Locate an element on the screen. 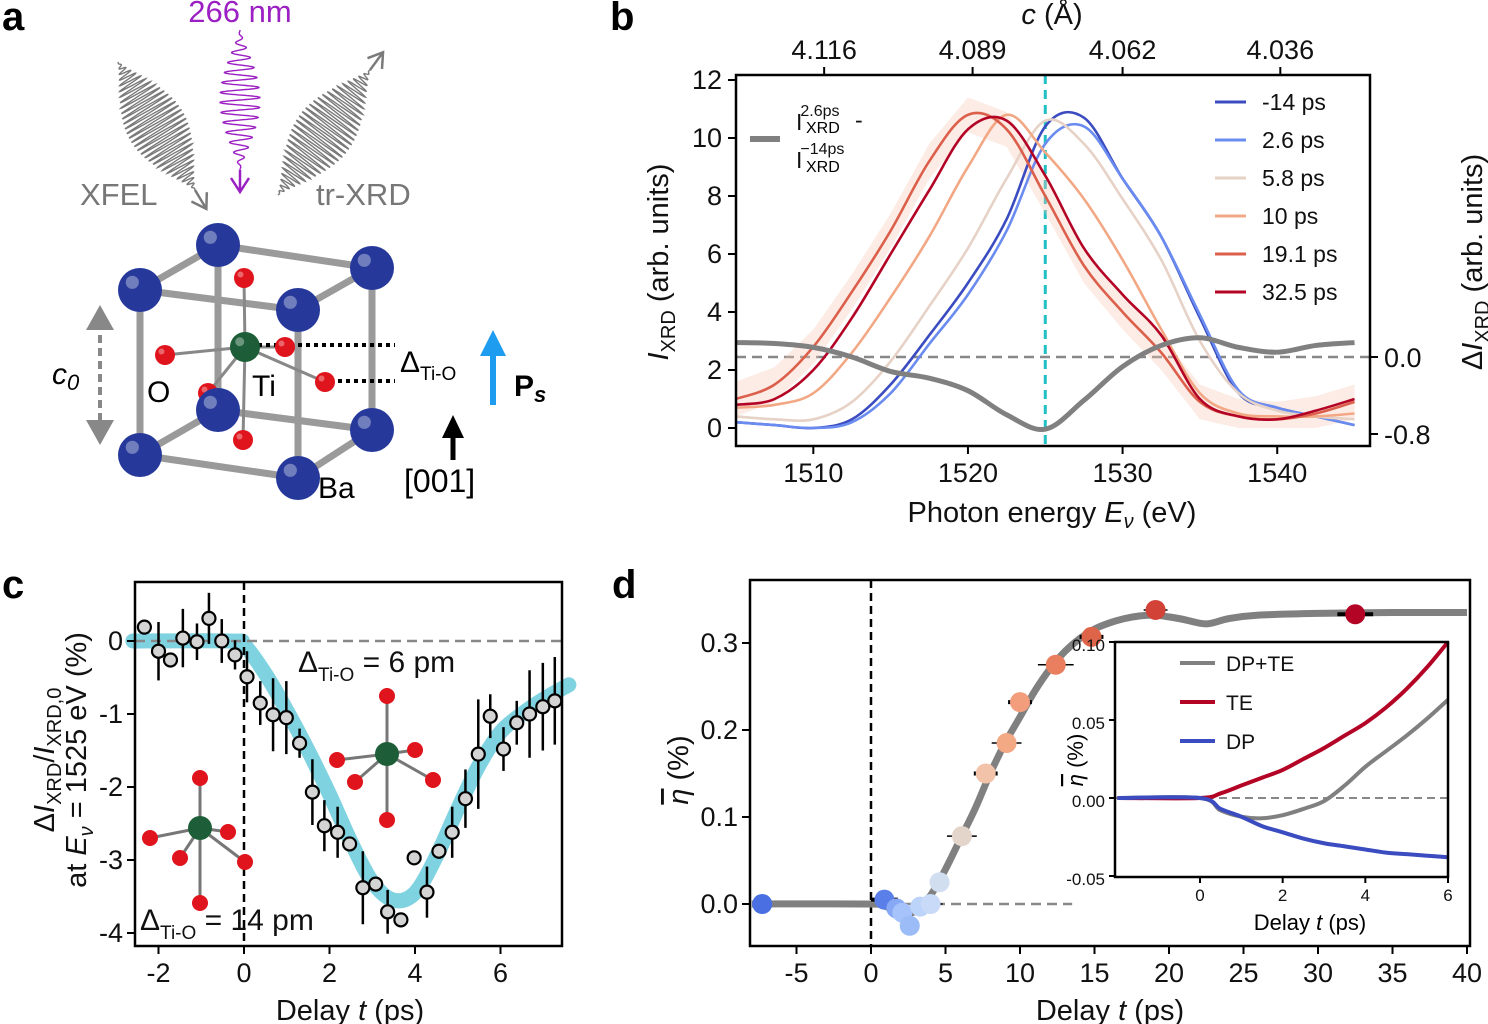 The height and width of the screenshot is (1024, 1488). d-xlabel: Delay t (ps) is located at coordinates (1110, 1009).